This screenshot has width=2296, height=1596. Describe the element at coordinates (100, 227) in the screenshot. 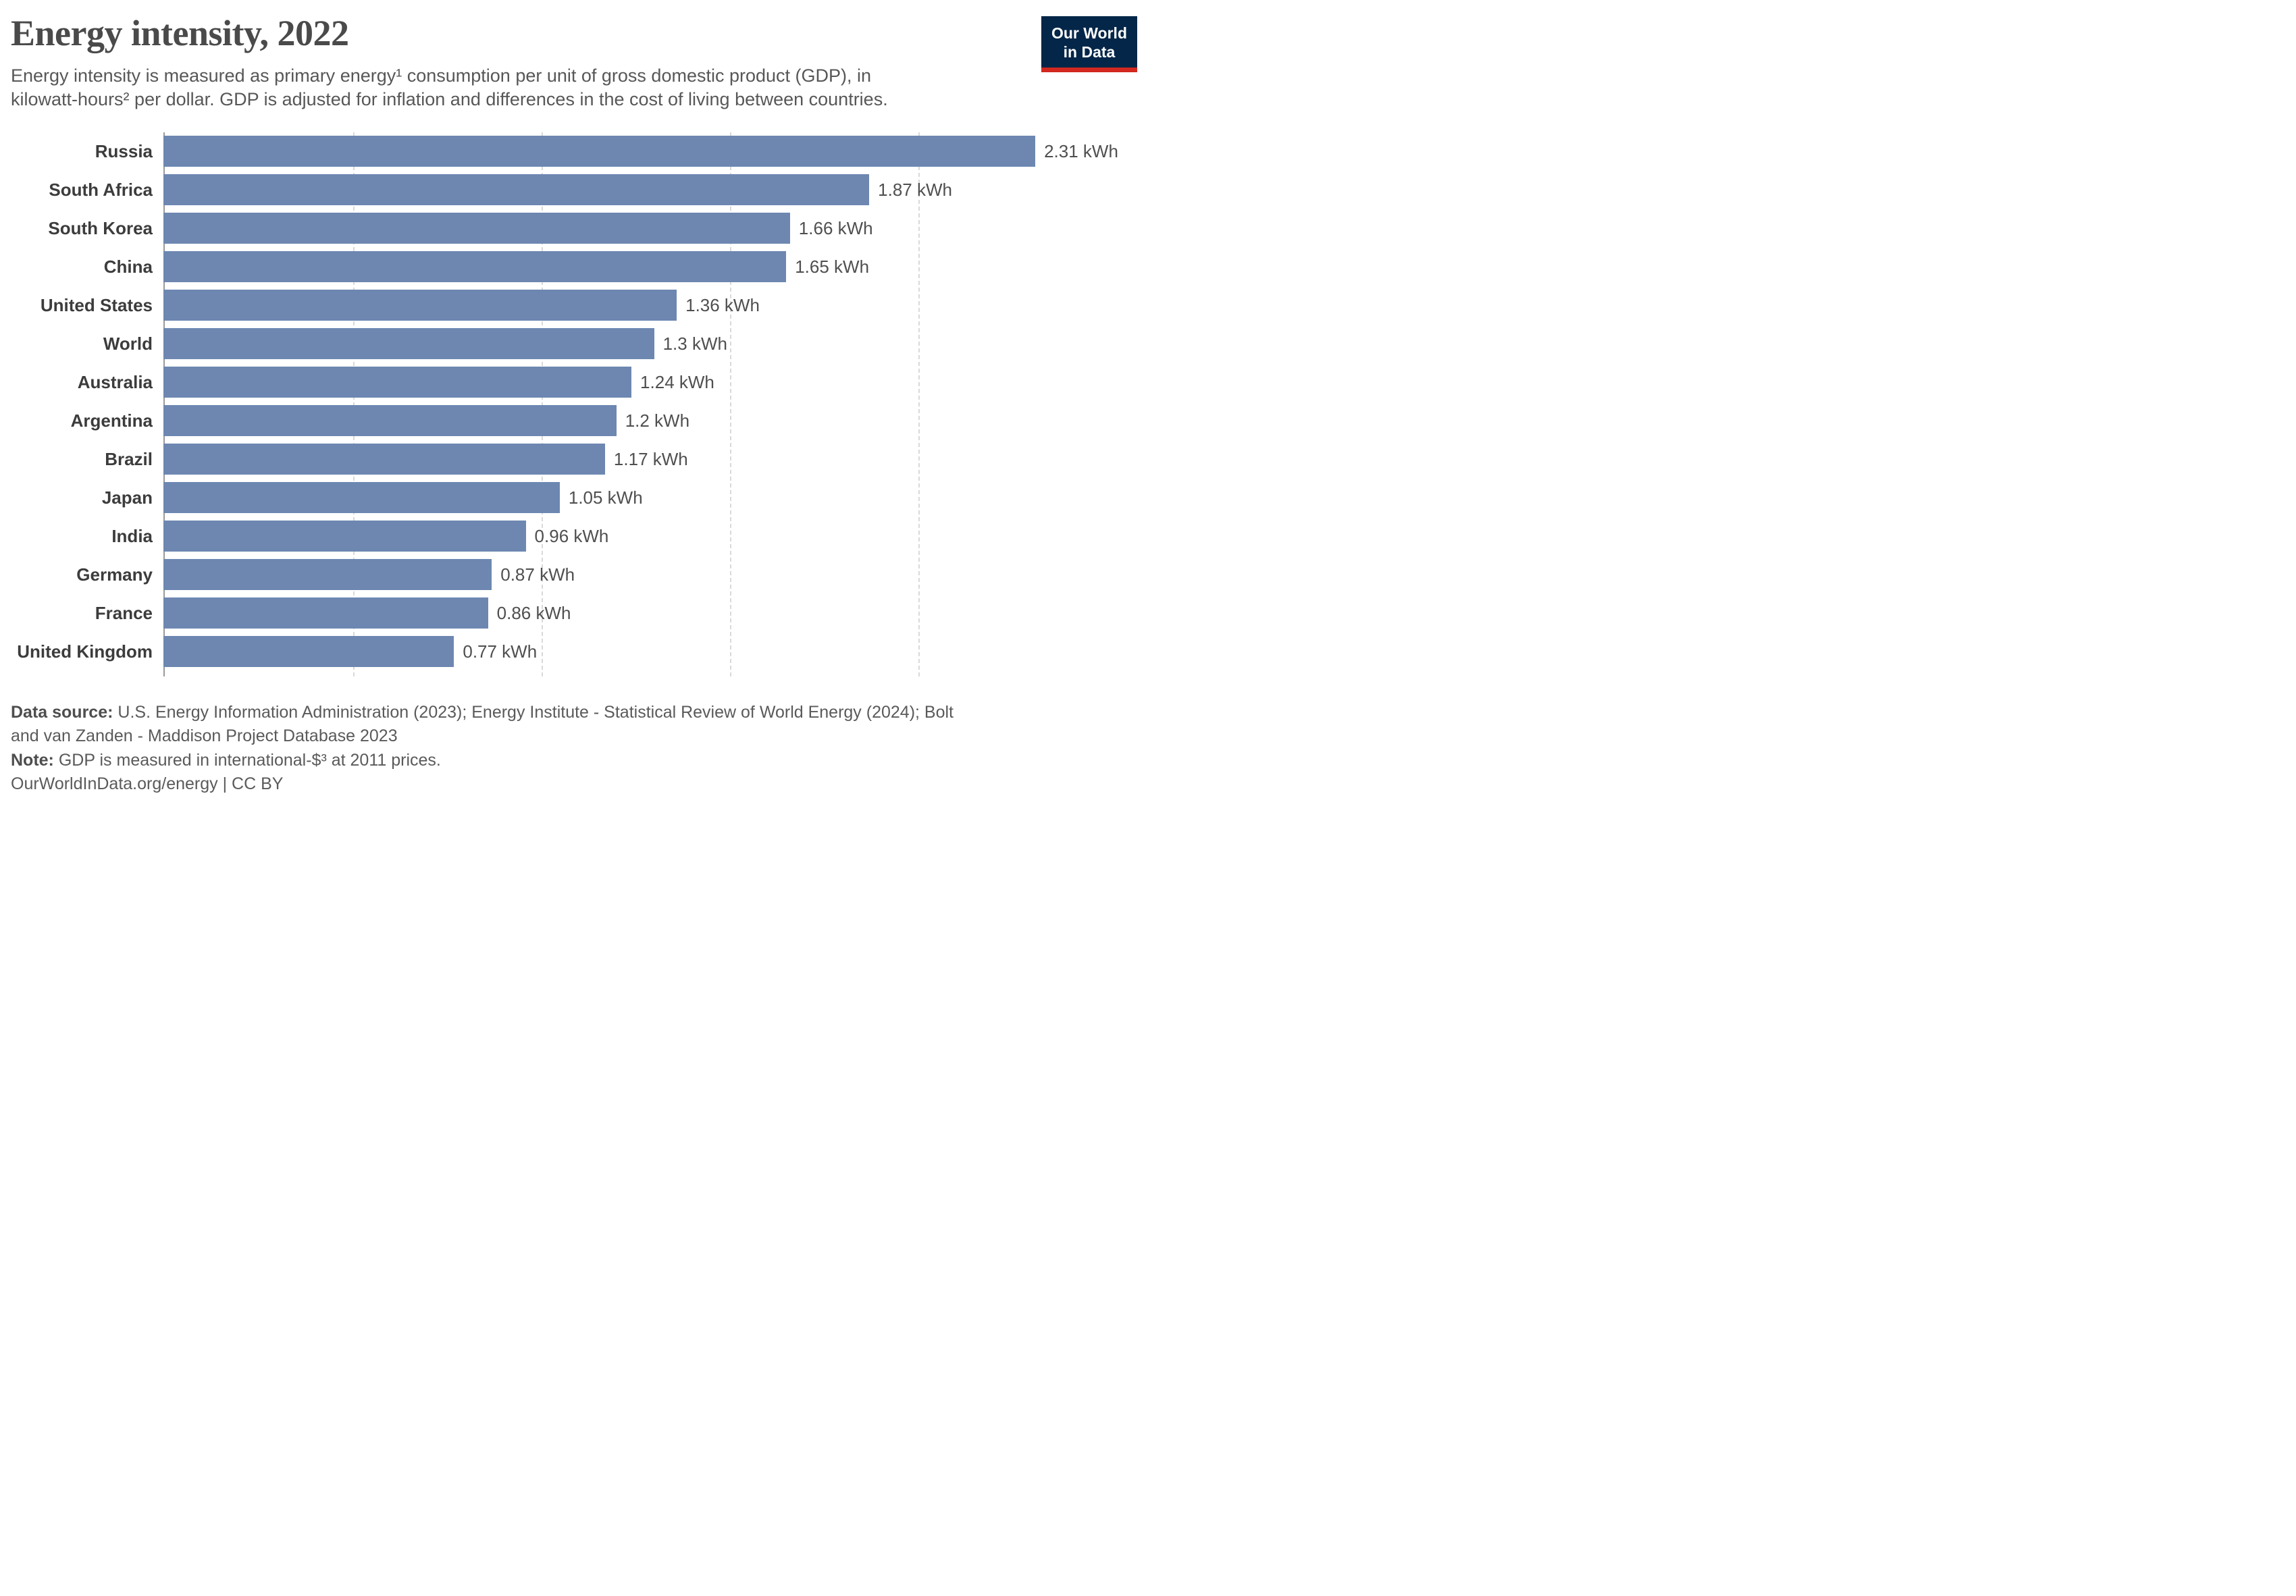

I see `country-label: South Korea` at that location.